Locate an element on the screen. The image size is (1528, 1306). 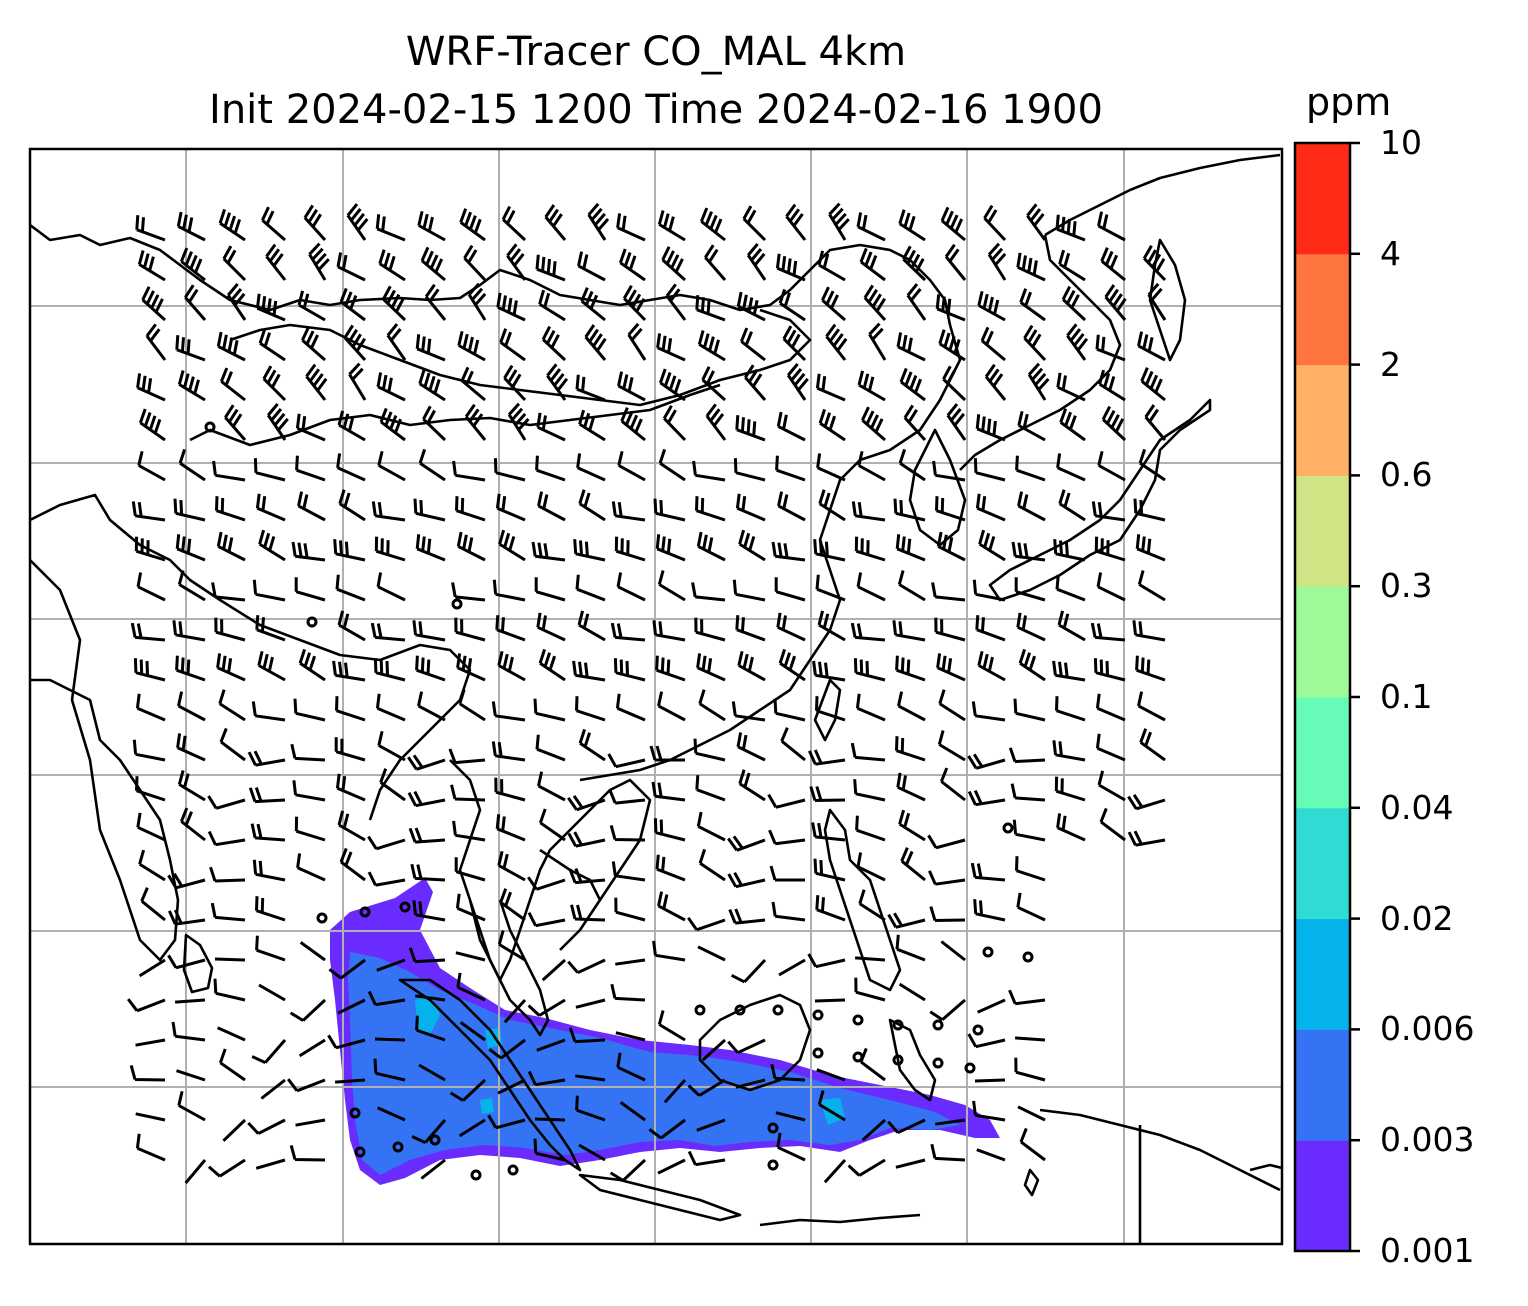
colorbar-tick-label: 10 is located at coordinates (1401, 142).